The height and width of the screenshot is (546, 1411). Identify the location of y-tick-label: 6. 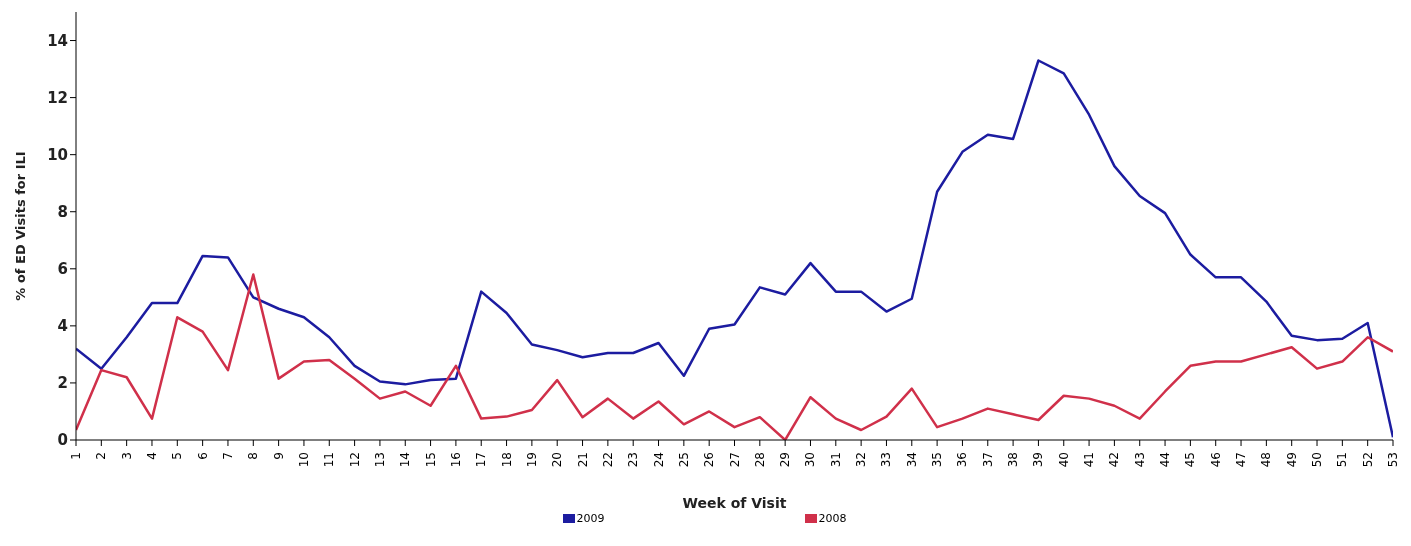
(62, 269).